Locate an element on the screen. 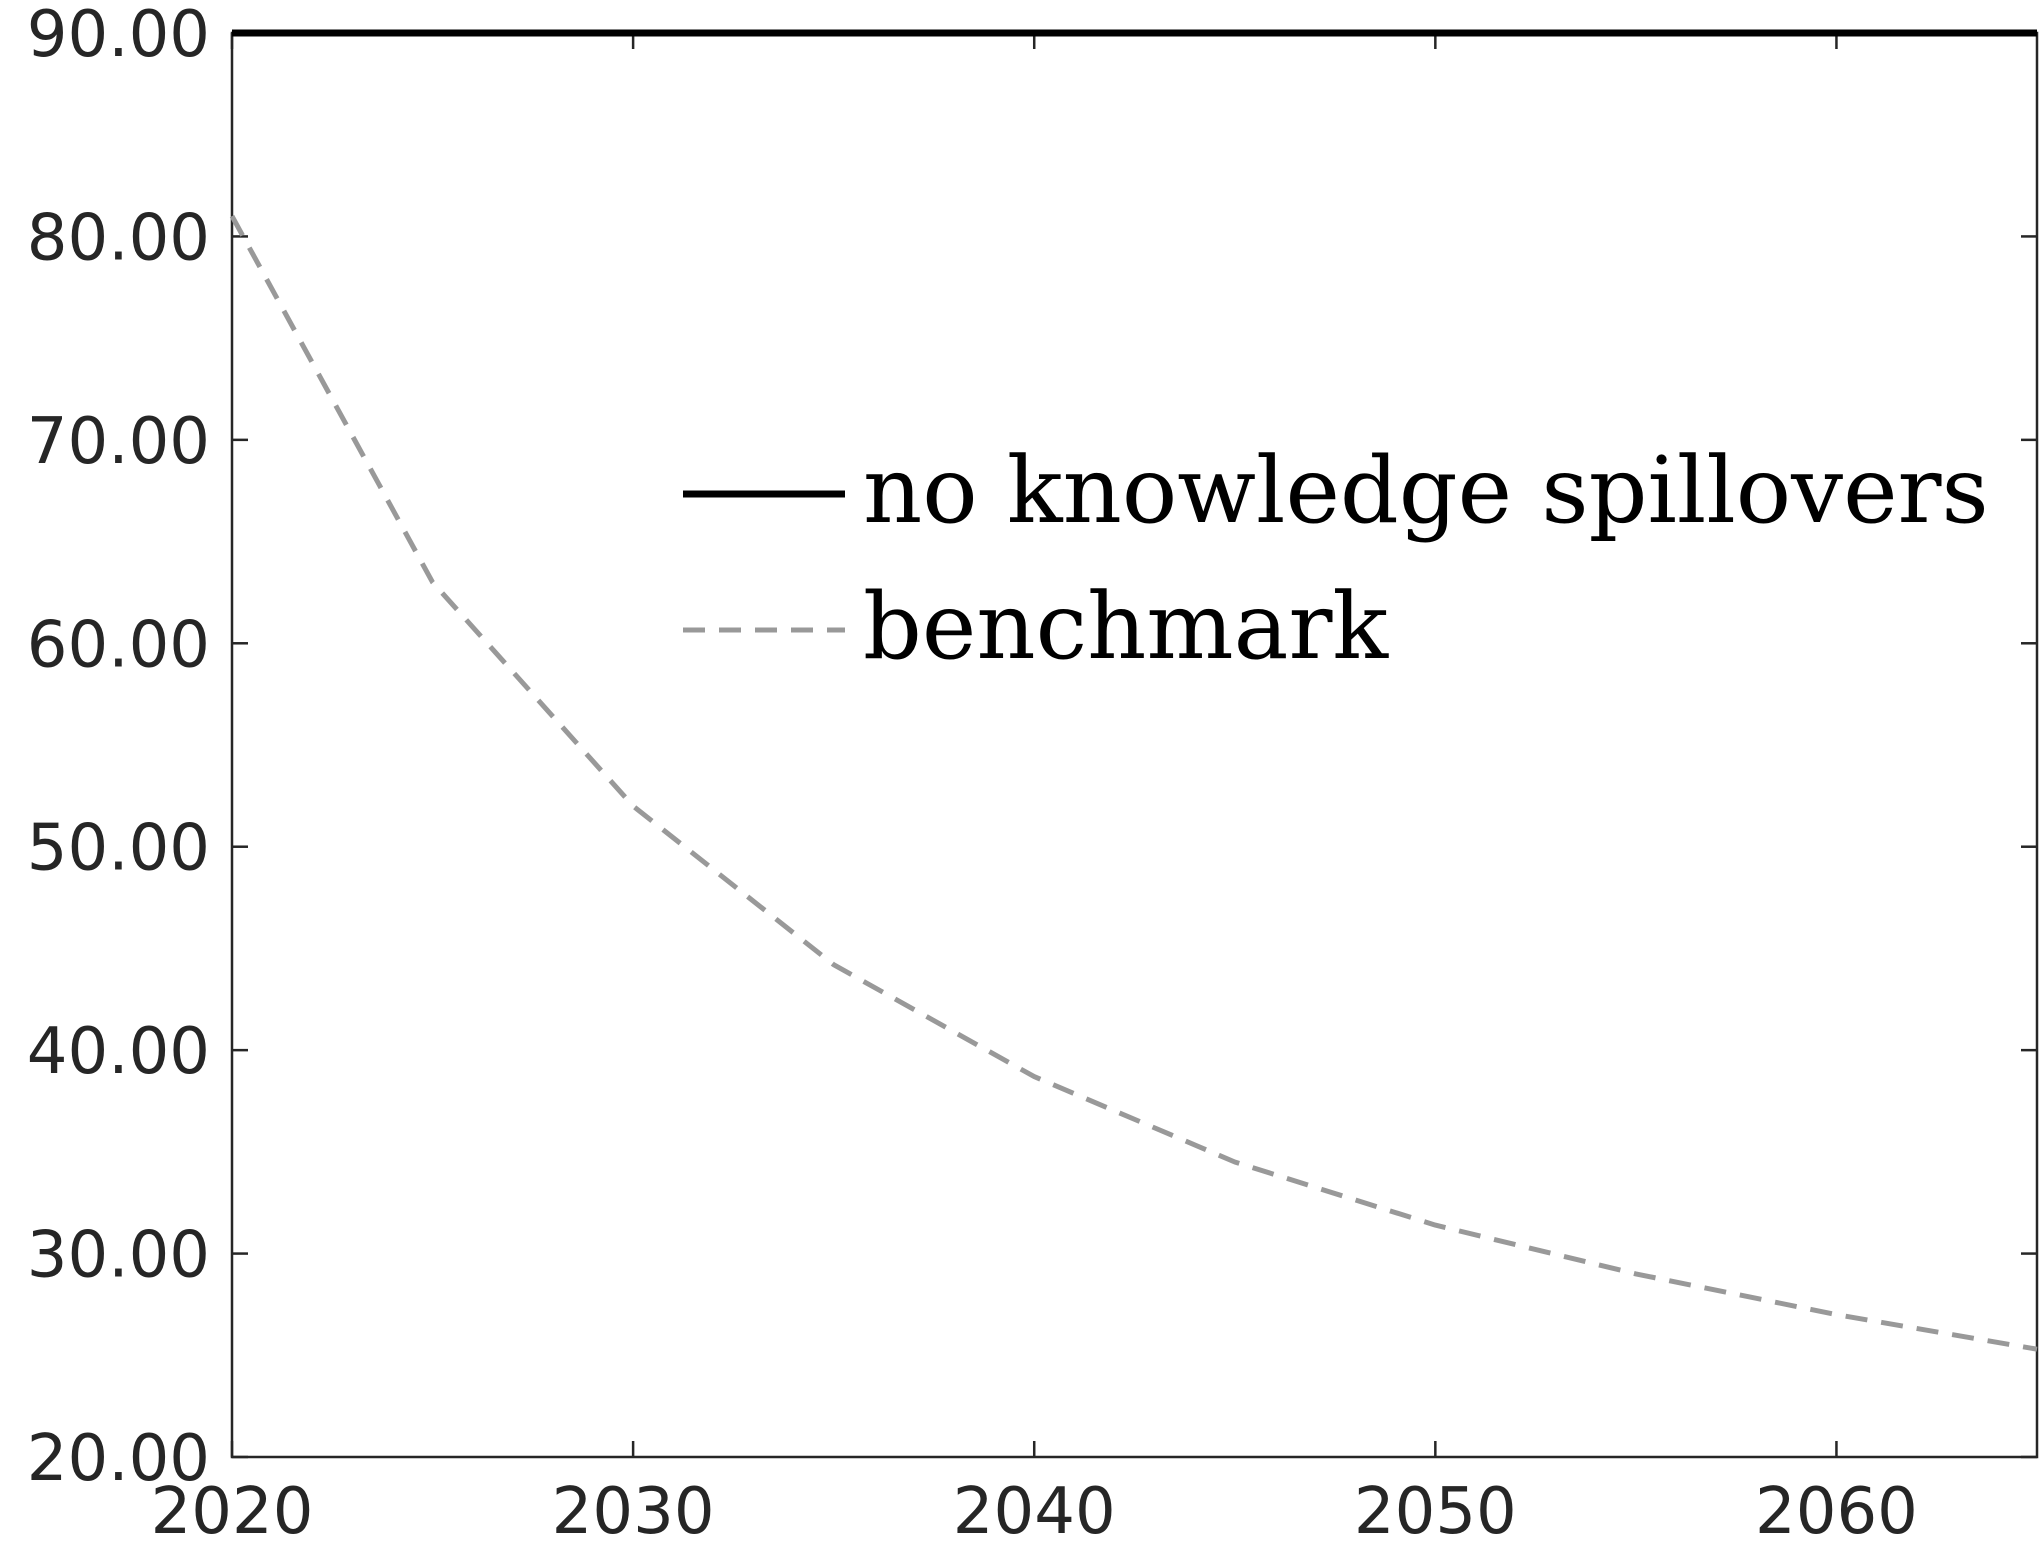 This screenshot has height=1554, width=2043. legend-label-1: no knowledge spillovers is located at coordinates (1426, 490).